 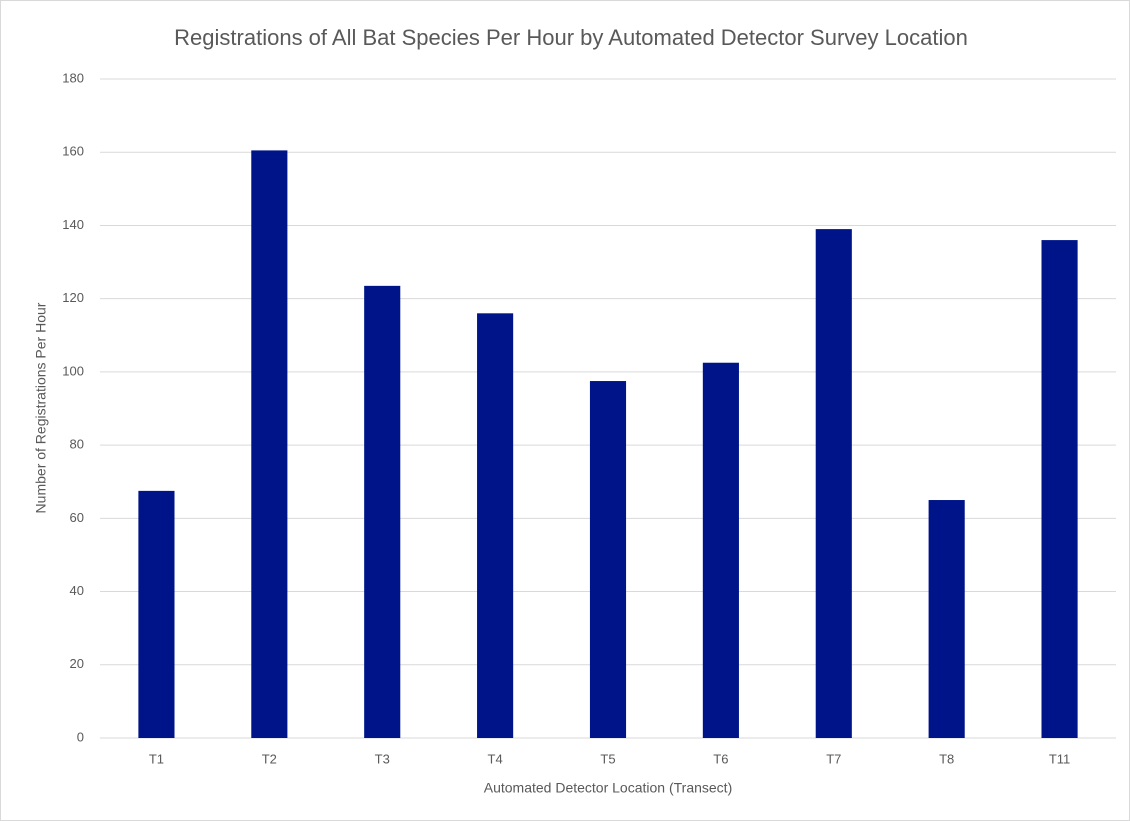 What do you see at coordinates (77, 517) in the screenshot?
I see `y-tick-label: 60` at bounding box center [77, 517].